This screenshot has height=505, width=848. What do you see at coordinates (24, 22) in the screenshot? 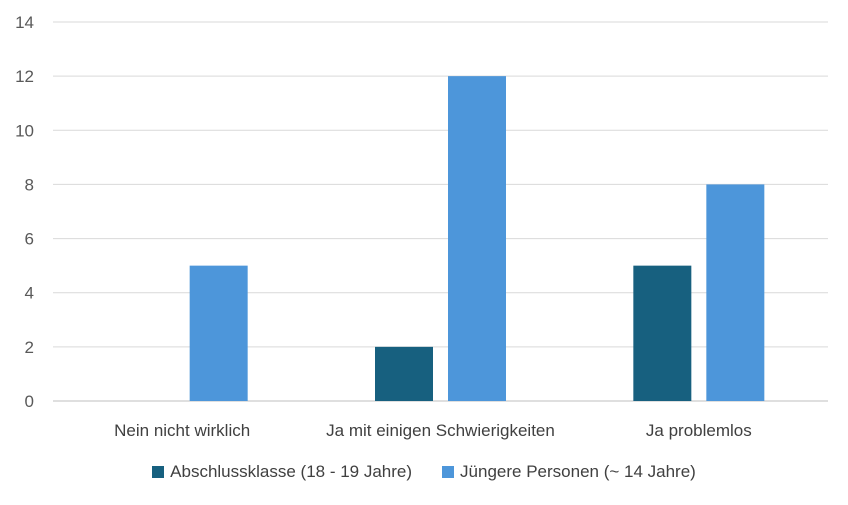
I see `y-tick-label: 14` at bounding box center [24, 22].